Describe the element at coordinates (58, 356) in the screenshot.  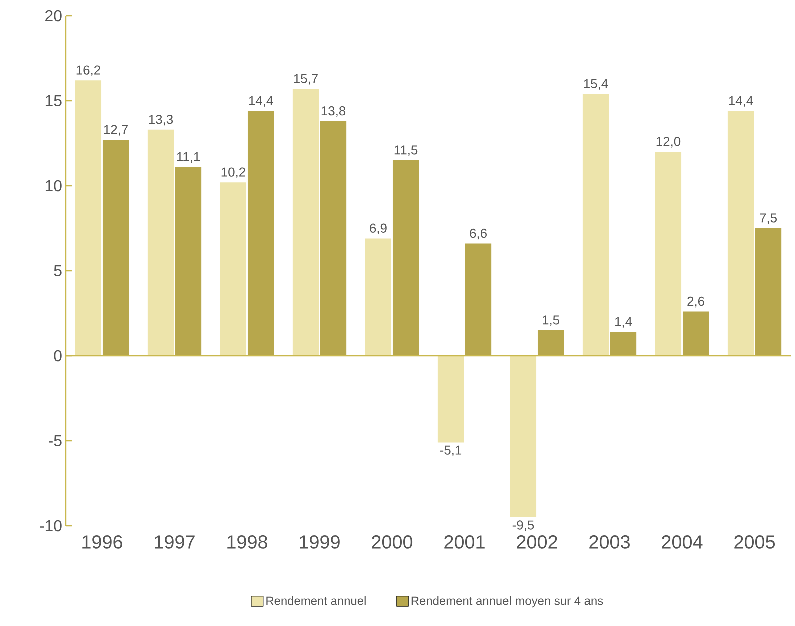
I see `y-tick-label: 0` at that location.